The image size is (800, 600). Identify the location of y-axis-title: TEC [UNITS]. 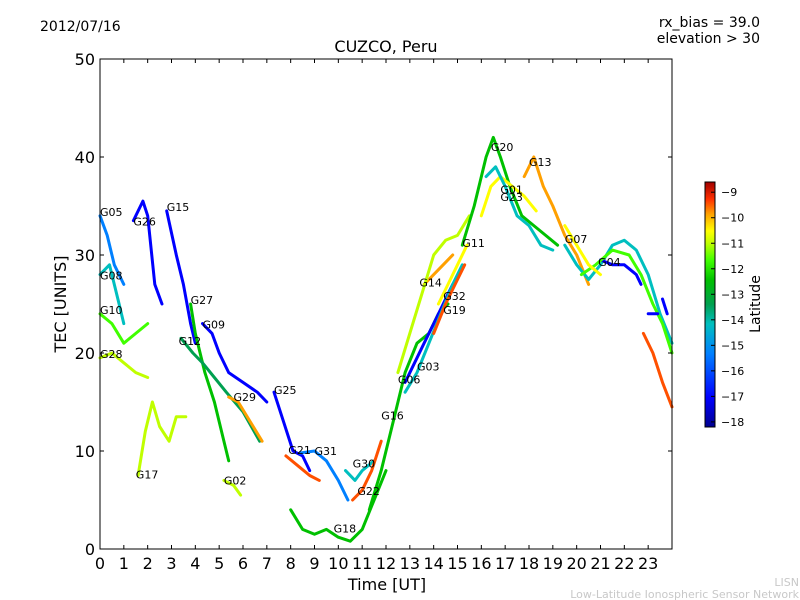
(60, 305).